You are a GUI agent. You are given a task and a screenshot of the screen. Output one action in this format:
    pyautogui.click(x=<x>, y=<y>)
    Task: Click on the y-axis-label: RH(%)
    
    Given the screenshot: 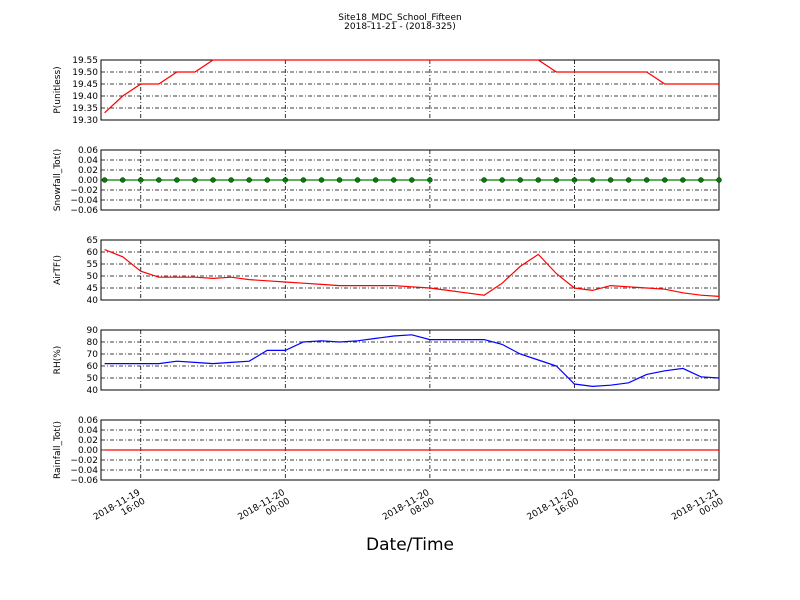 What is the action you would take?
    pyautogui.click(x=58, y=360)
    